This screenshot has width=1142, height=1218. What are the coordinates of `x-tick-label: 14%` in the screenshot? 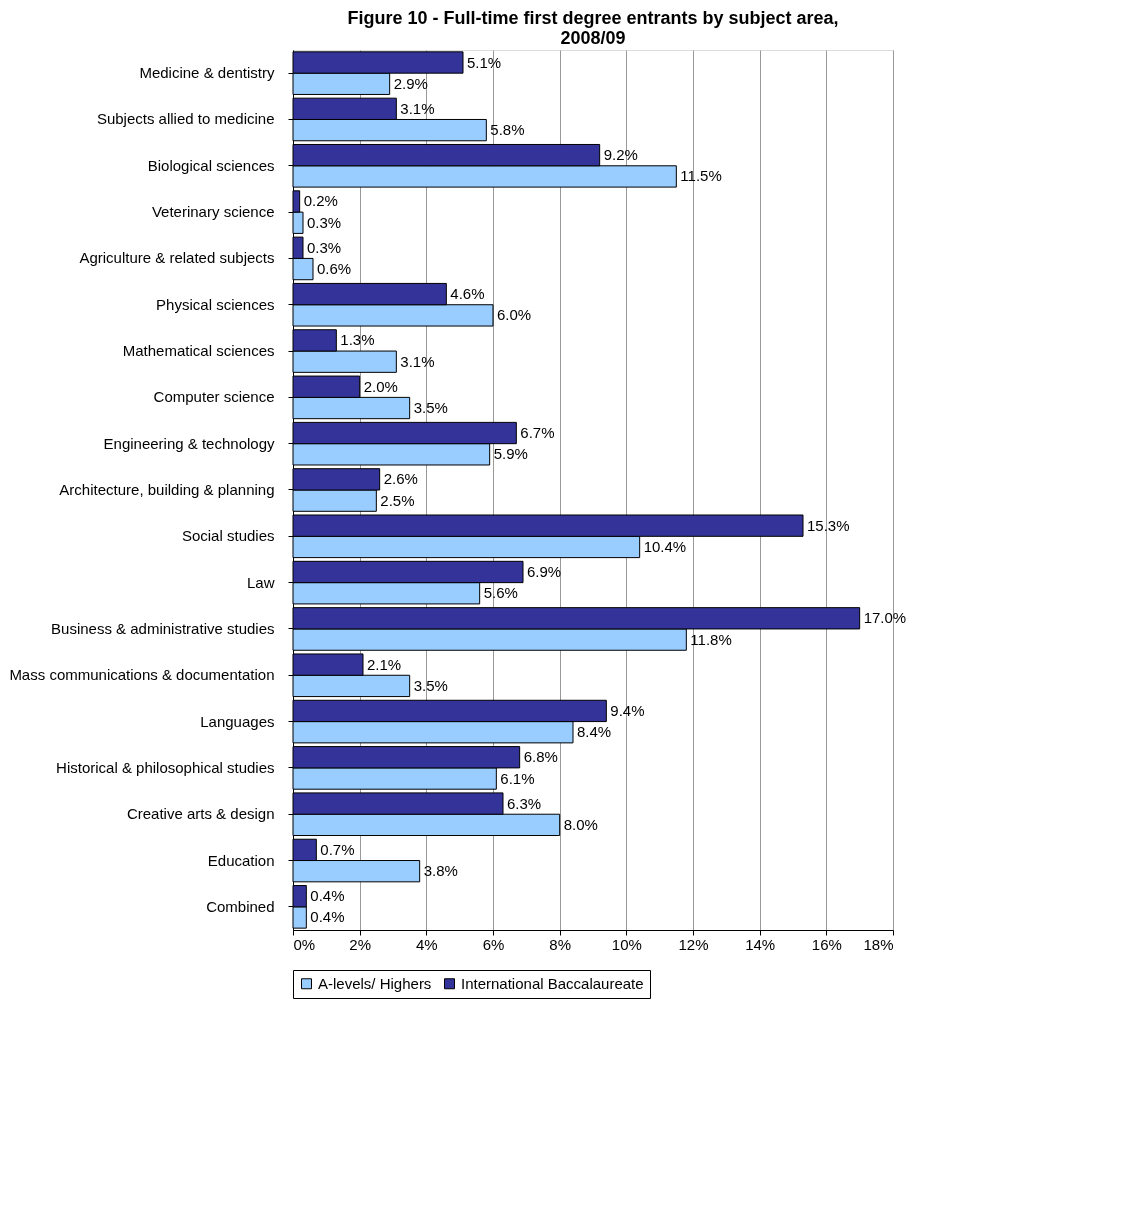 It's located at (760, 944).